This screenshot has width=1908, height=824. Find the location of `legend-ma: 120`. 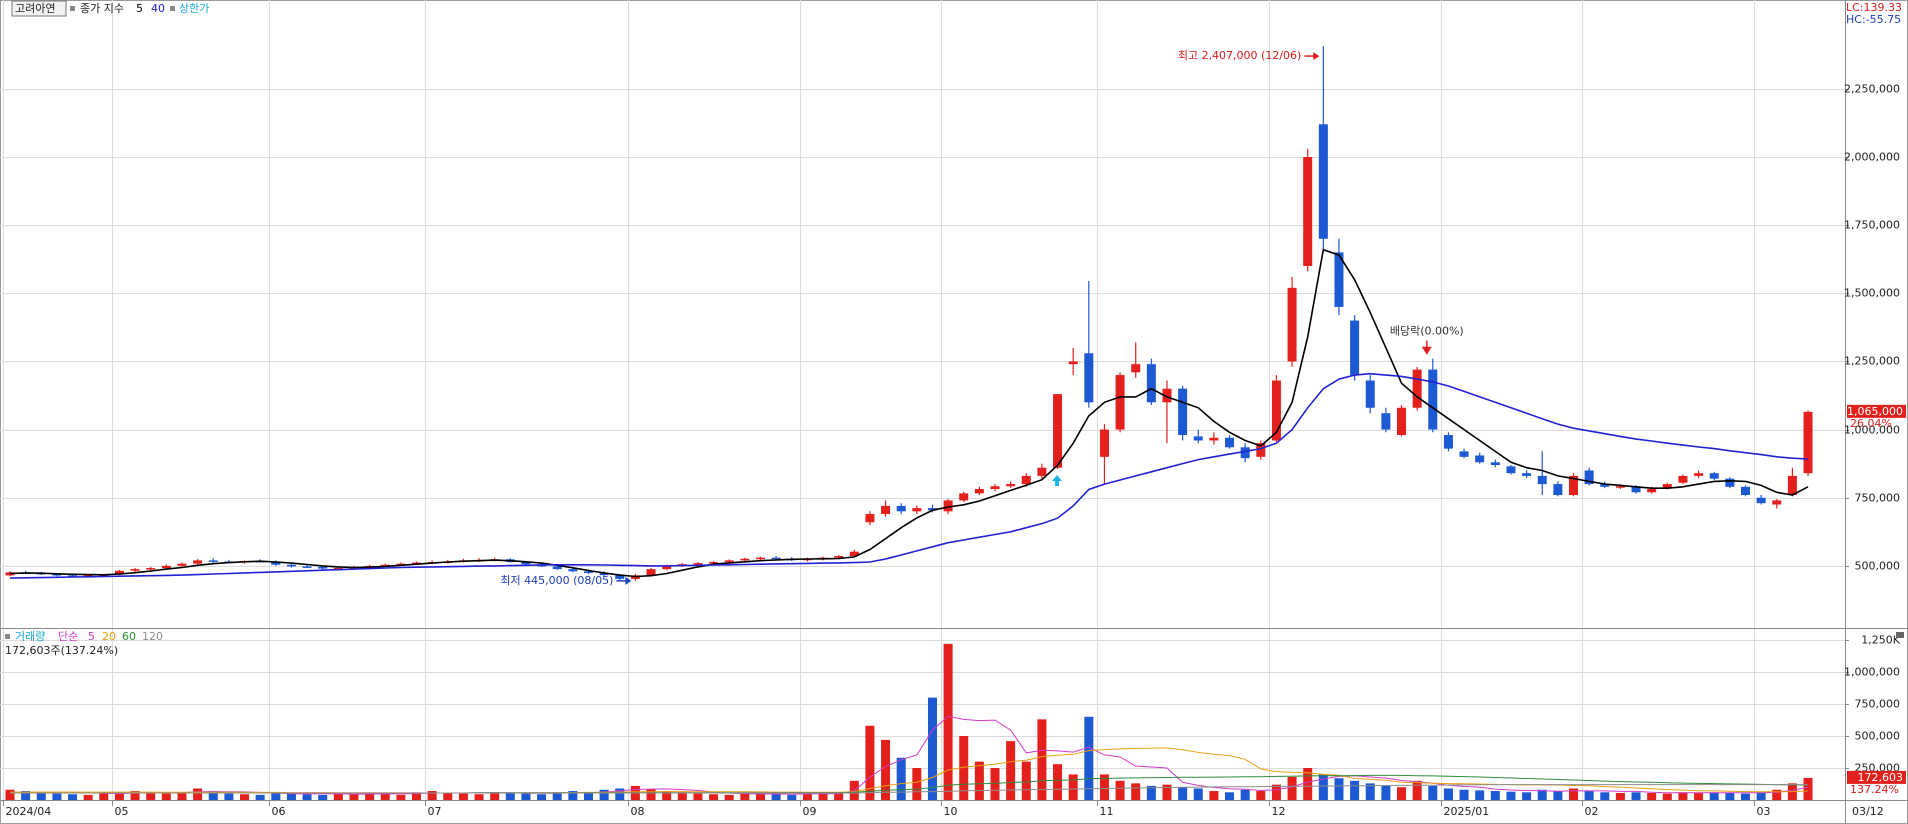

legend-ma: 120 is located at coordinates (152, 636).